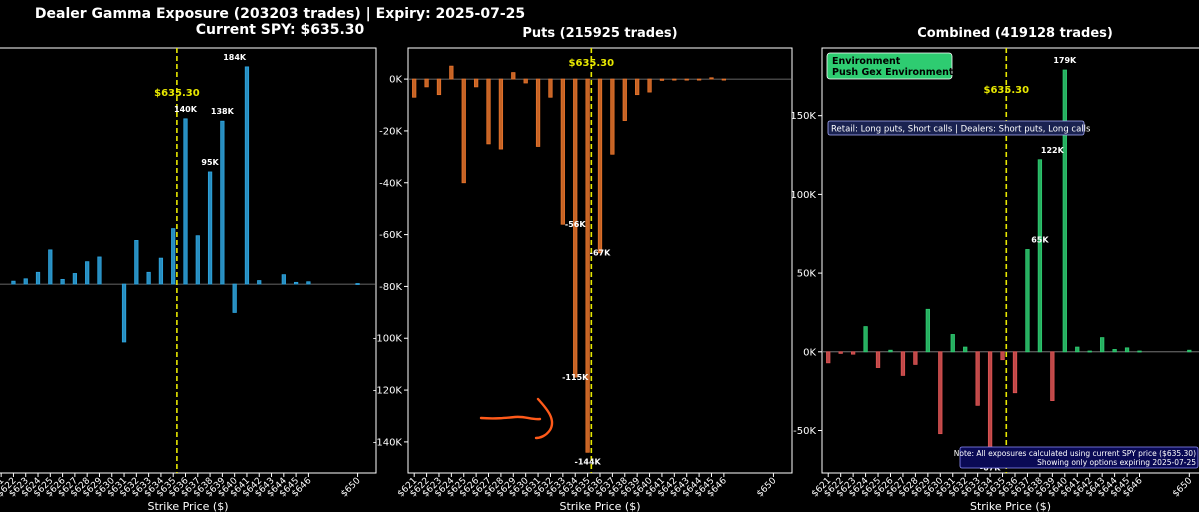 The width and height of the screenshot is (1199, 512). I want to click on footer-note-line2: Showing only options expiring 2025-07-25, so click(1116, 462).